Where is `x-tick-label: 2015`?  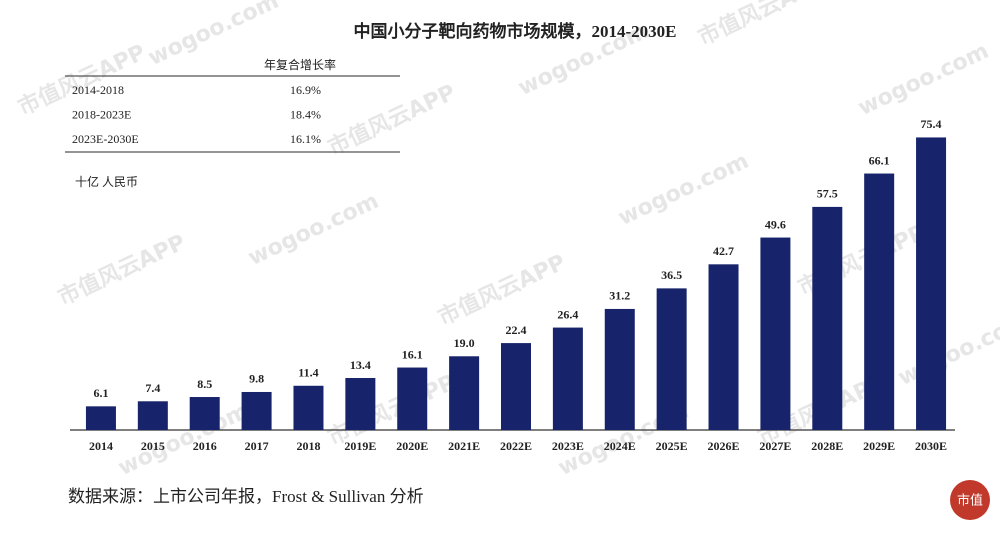 x-tick-label: 2015 is located at coordinates (153, 446).